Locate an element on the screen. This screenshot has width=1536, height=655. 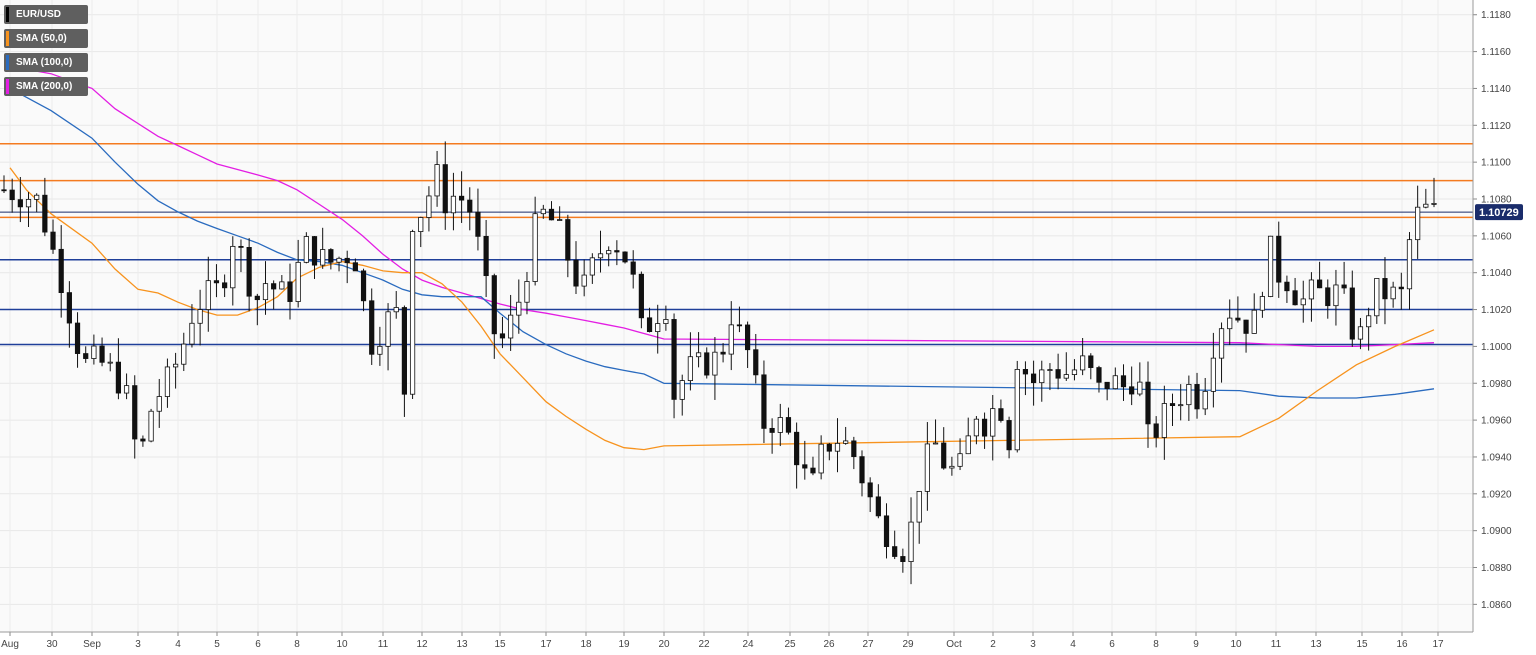
legend-label: SMA (200,0) is located at coordinates (44, 86).